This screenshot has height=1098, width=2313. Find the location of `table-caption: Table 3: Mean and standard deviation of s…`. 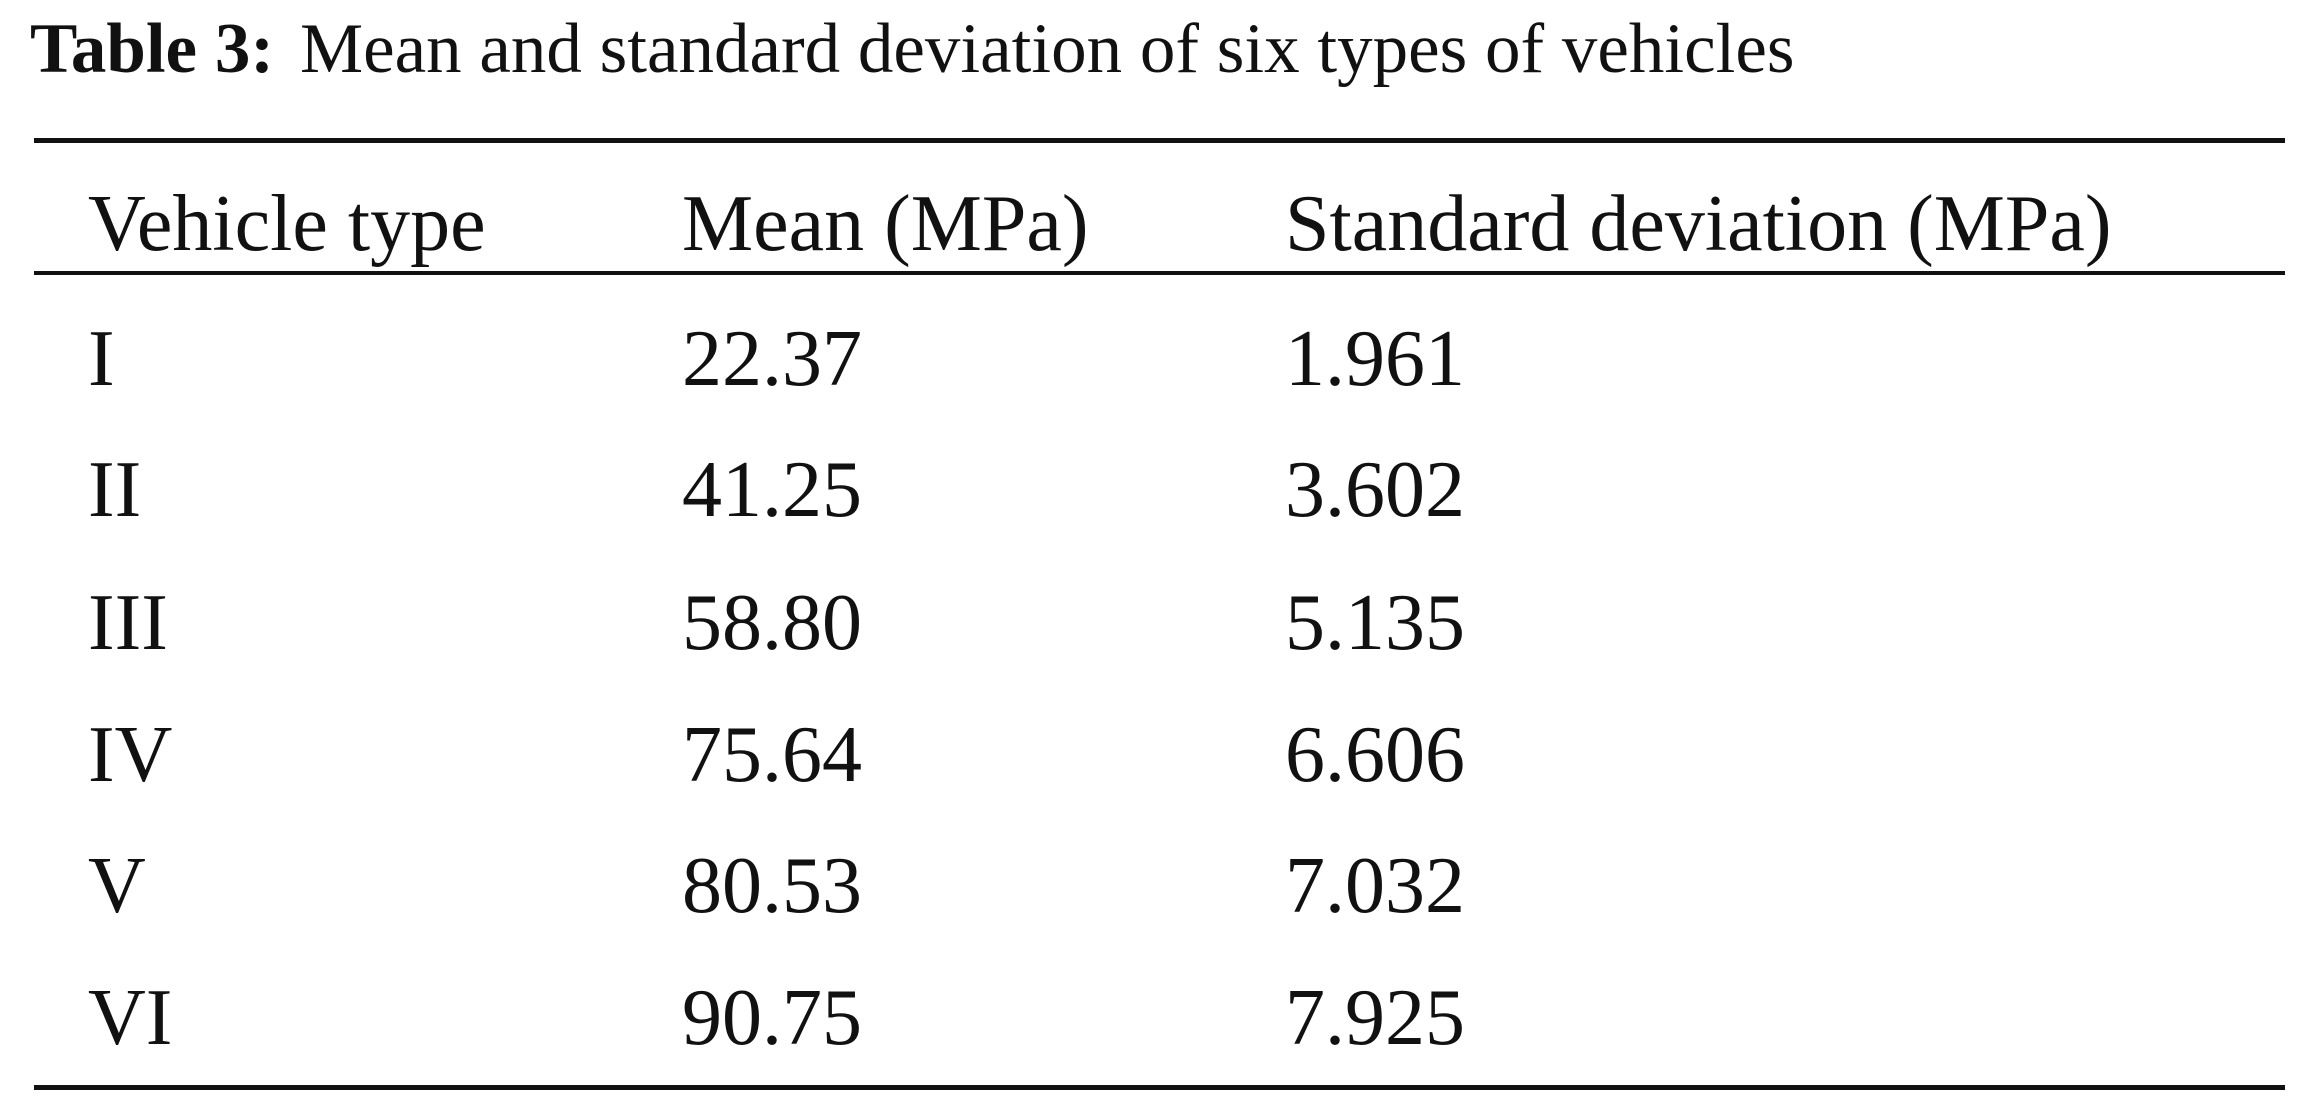

table-caption: Table 3: Mean and standard deviation of s… is located at coordinates (1160, 49).